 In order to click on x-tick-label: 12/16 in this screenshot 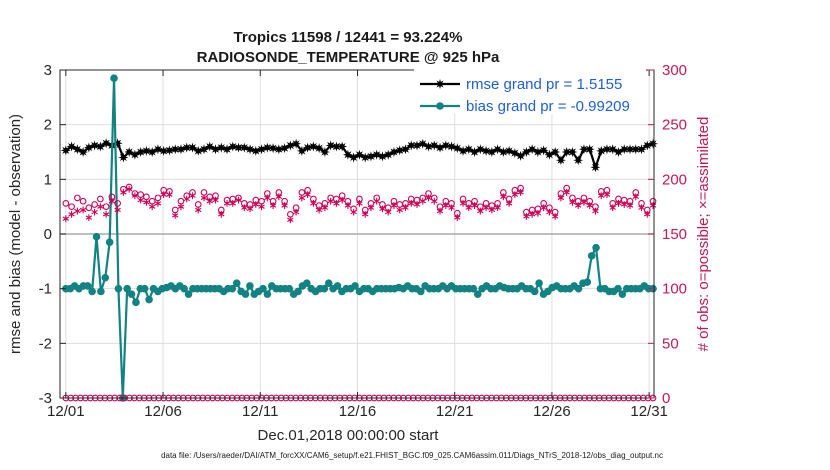, I will do `click(358, 411)`.